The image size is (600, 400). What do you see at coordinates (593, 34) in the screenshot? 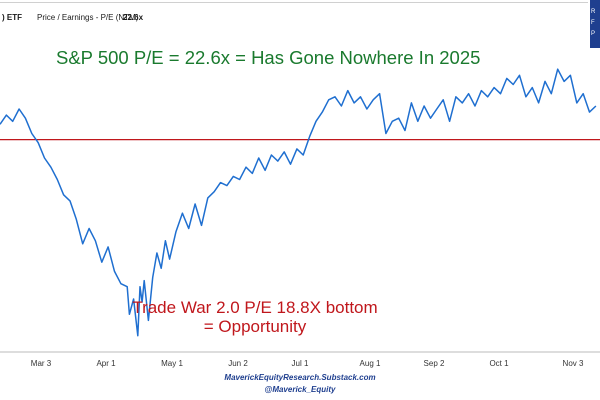
I see `corner-badge-letter: P` at bounding box center [593, 34].